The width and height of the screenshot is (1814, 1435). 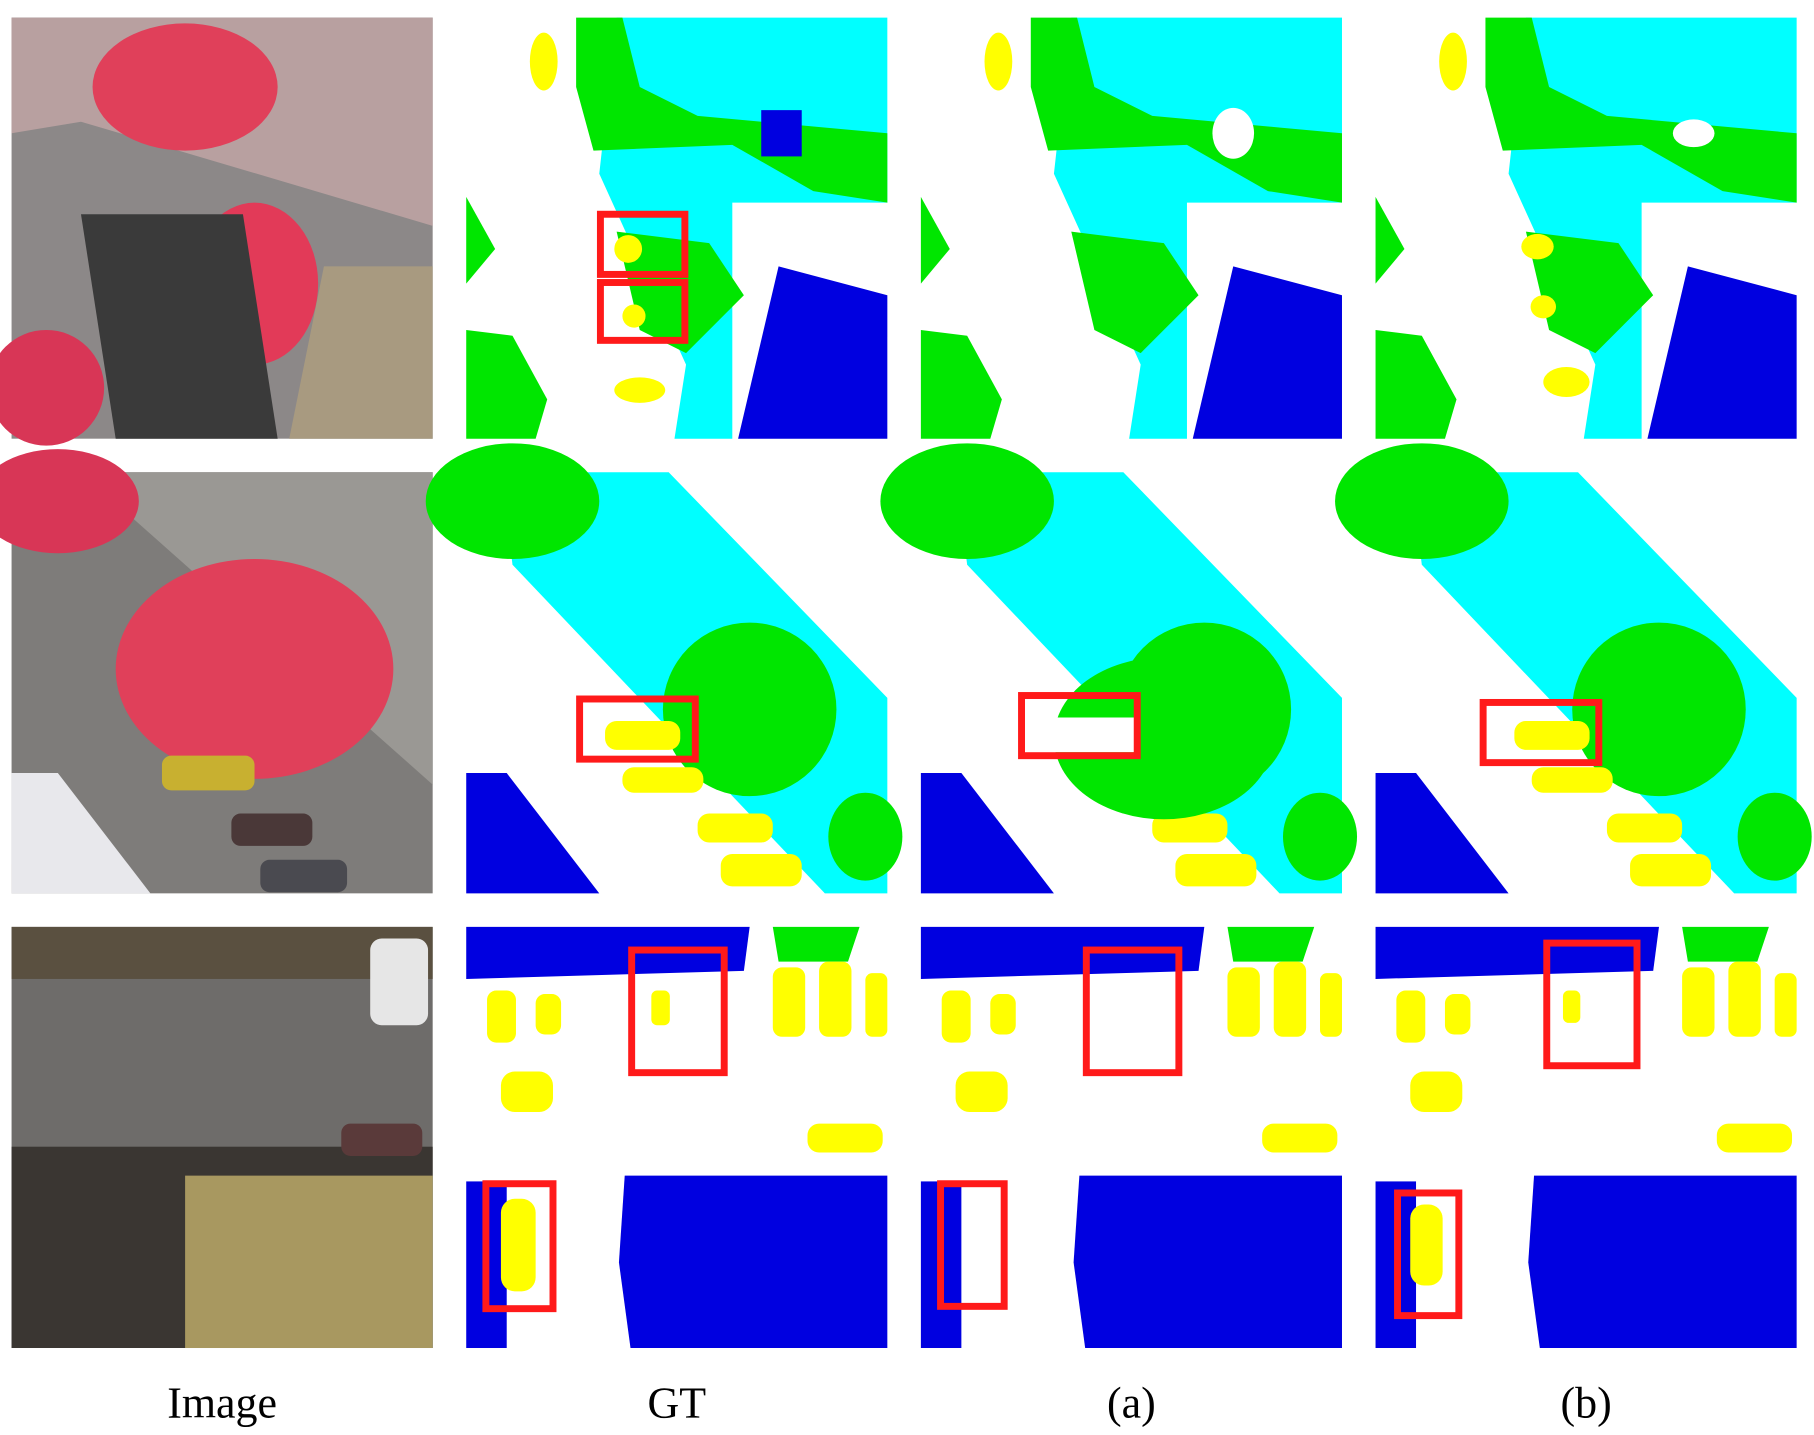 I want to click on column-label: Image, so click(x=222, y=1402).